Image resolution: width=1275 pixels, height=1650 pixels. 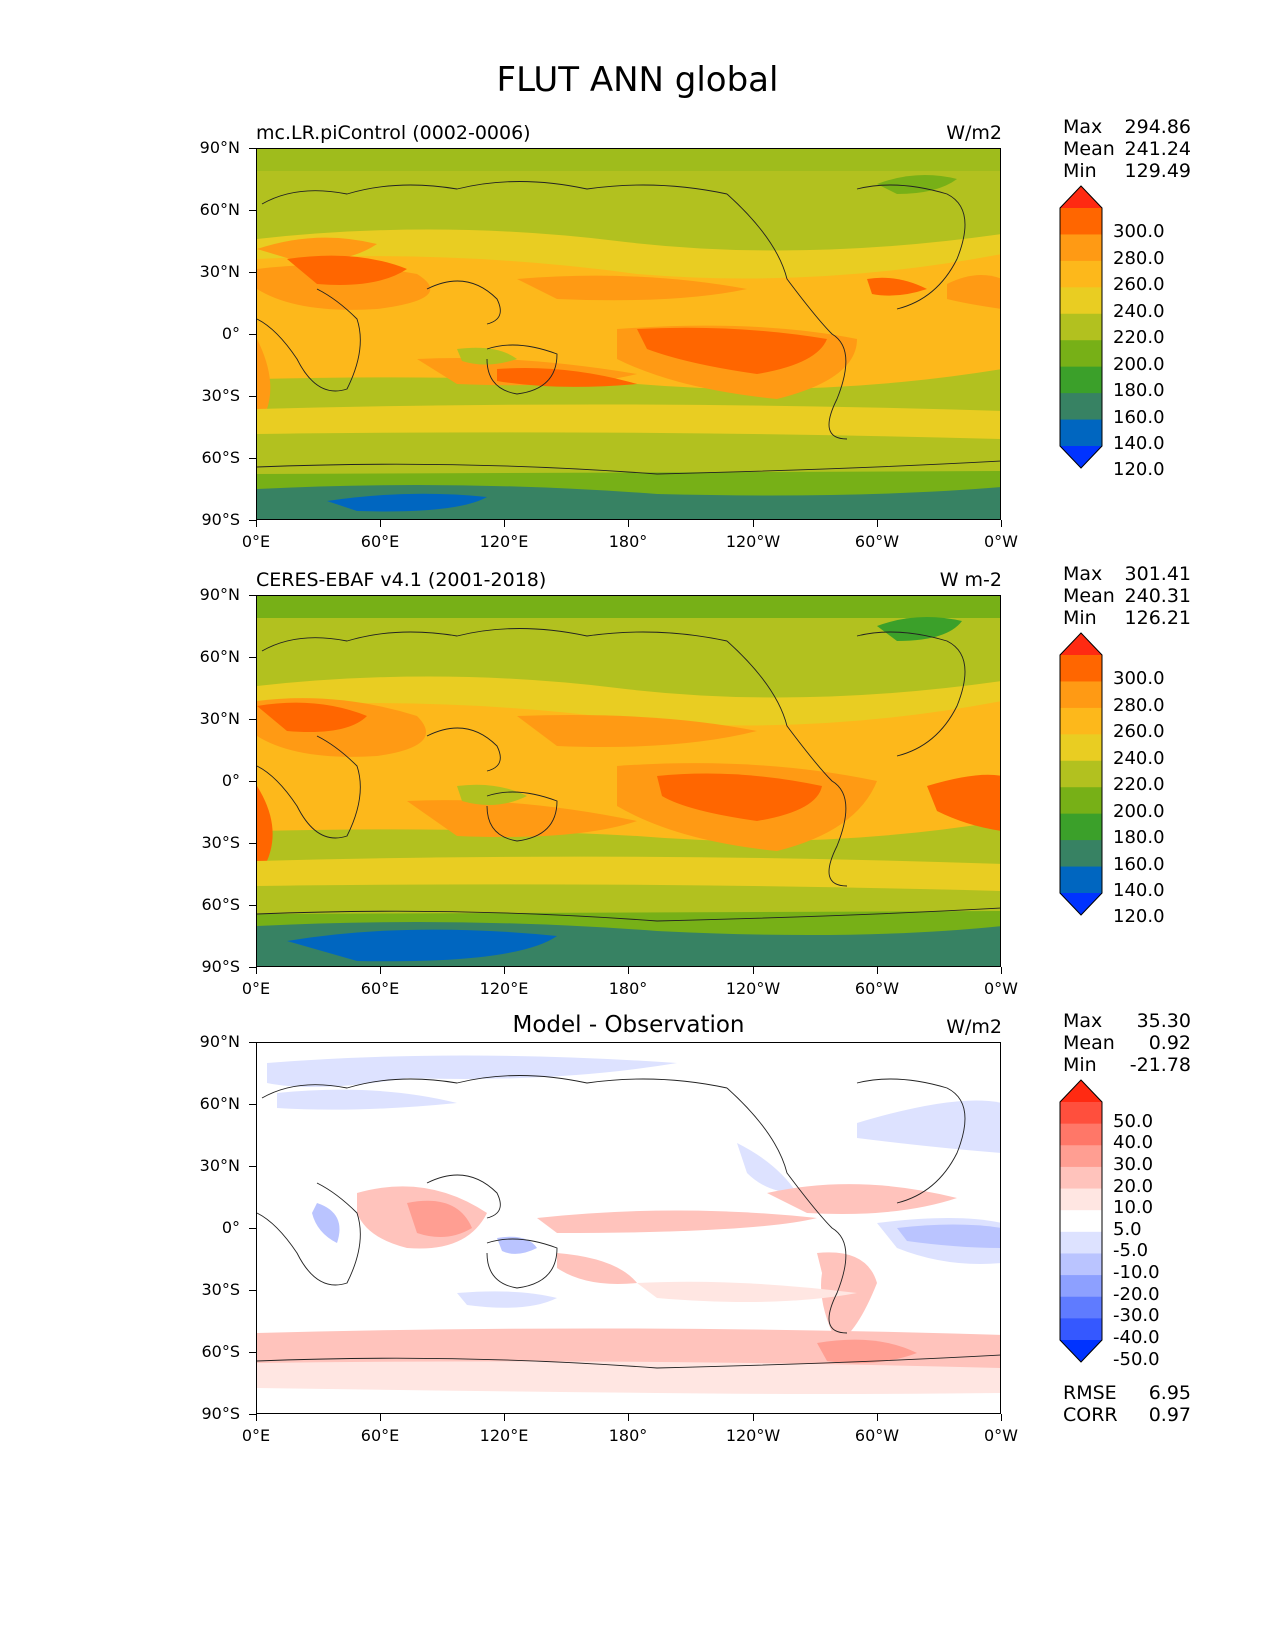 What do you see at coordinates (1131, 1251) in the screenshot?
I see `colorbar-label: -5.0` at bounding box center [1131, 1251].